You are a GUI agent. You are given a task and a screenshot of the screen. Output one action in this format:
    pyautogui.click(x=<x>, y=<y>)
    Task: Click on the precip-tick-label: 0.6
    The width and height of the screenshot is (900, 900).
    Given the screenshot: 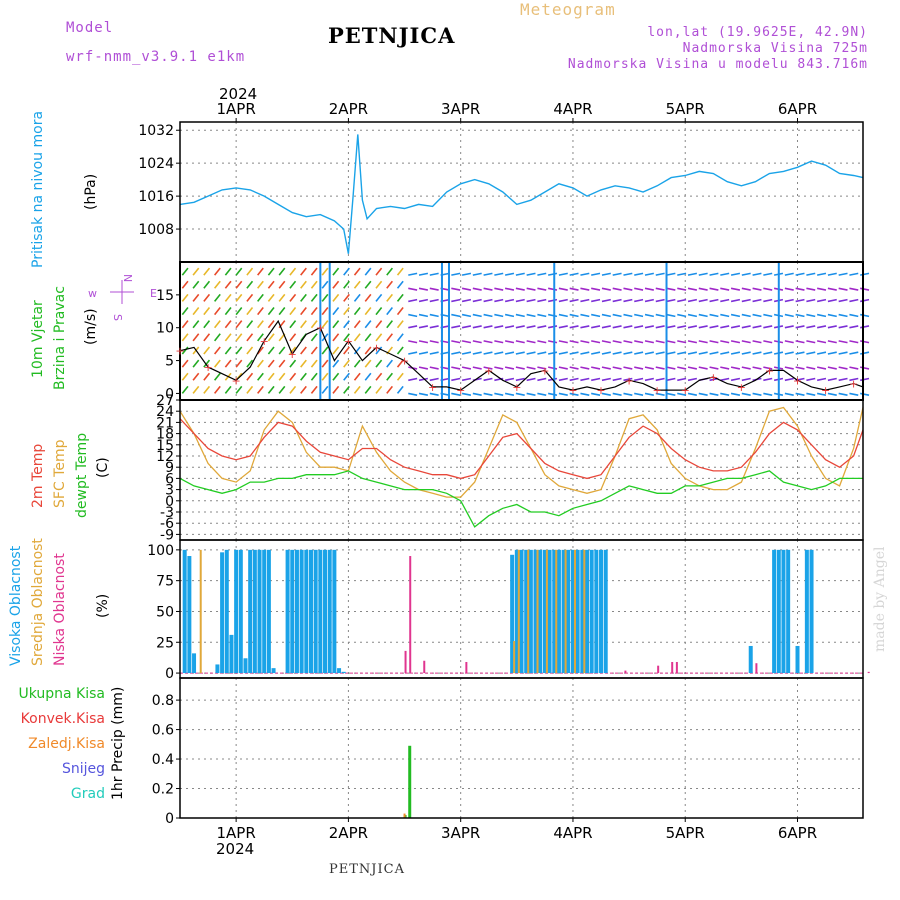 What is the action you would take?
    pyautogui.click(x=163, y=731)
    